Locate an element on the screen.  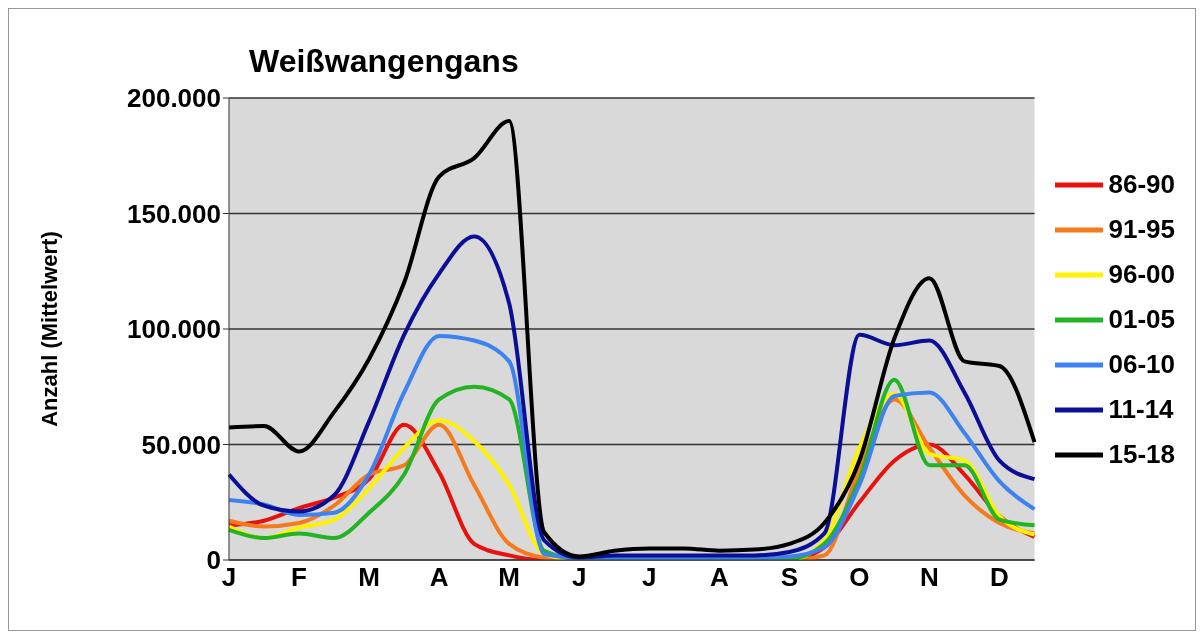
y-tick-label: 150.000 is located at coordinates (174, 213).